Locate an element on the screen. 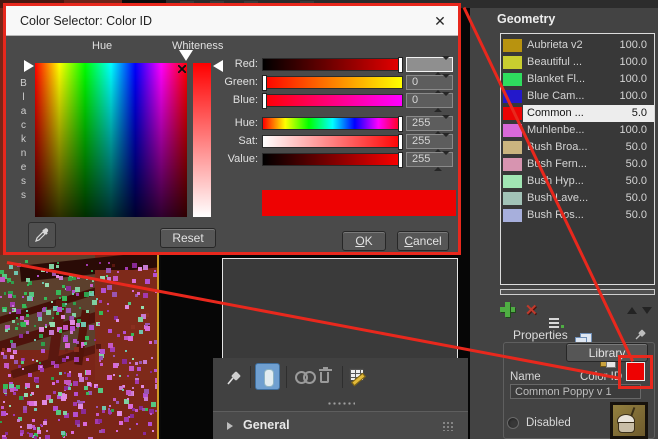 The image size is (658, 439). cancel-button: Cancel is located at coordinates (423, 241).